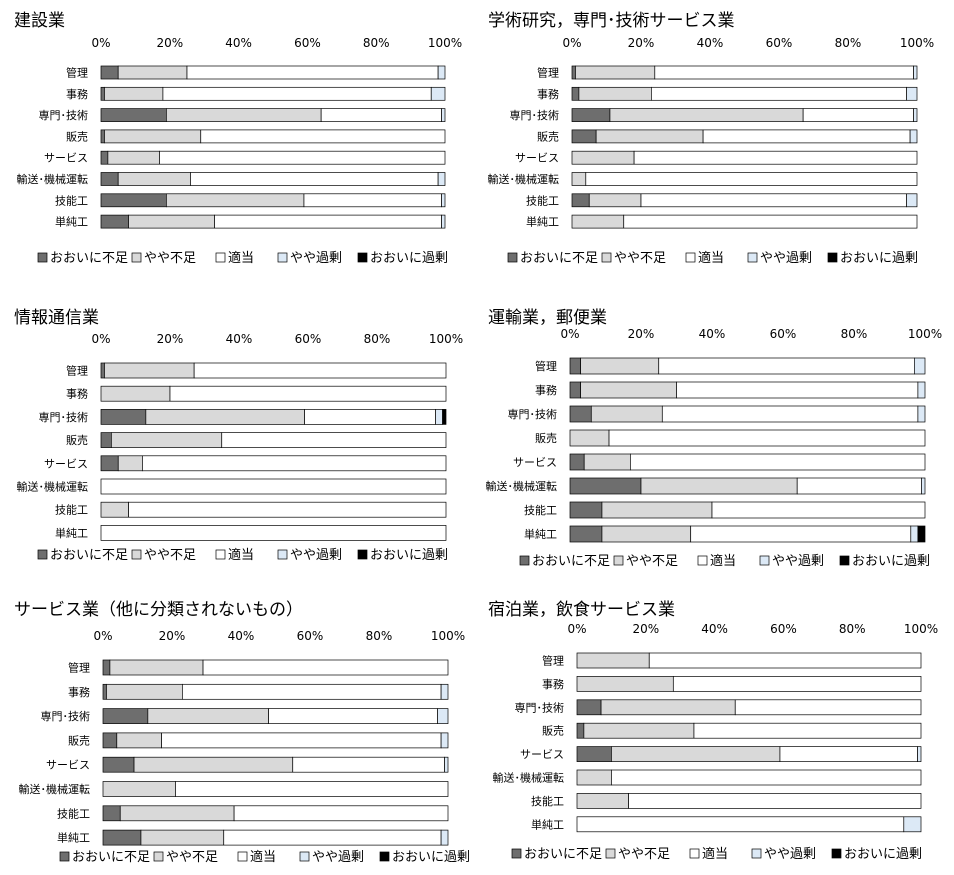  I want to click on legend-label: やや不足, so click(170, 555).